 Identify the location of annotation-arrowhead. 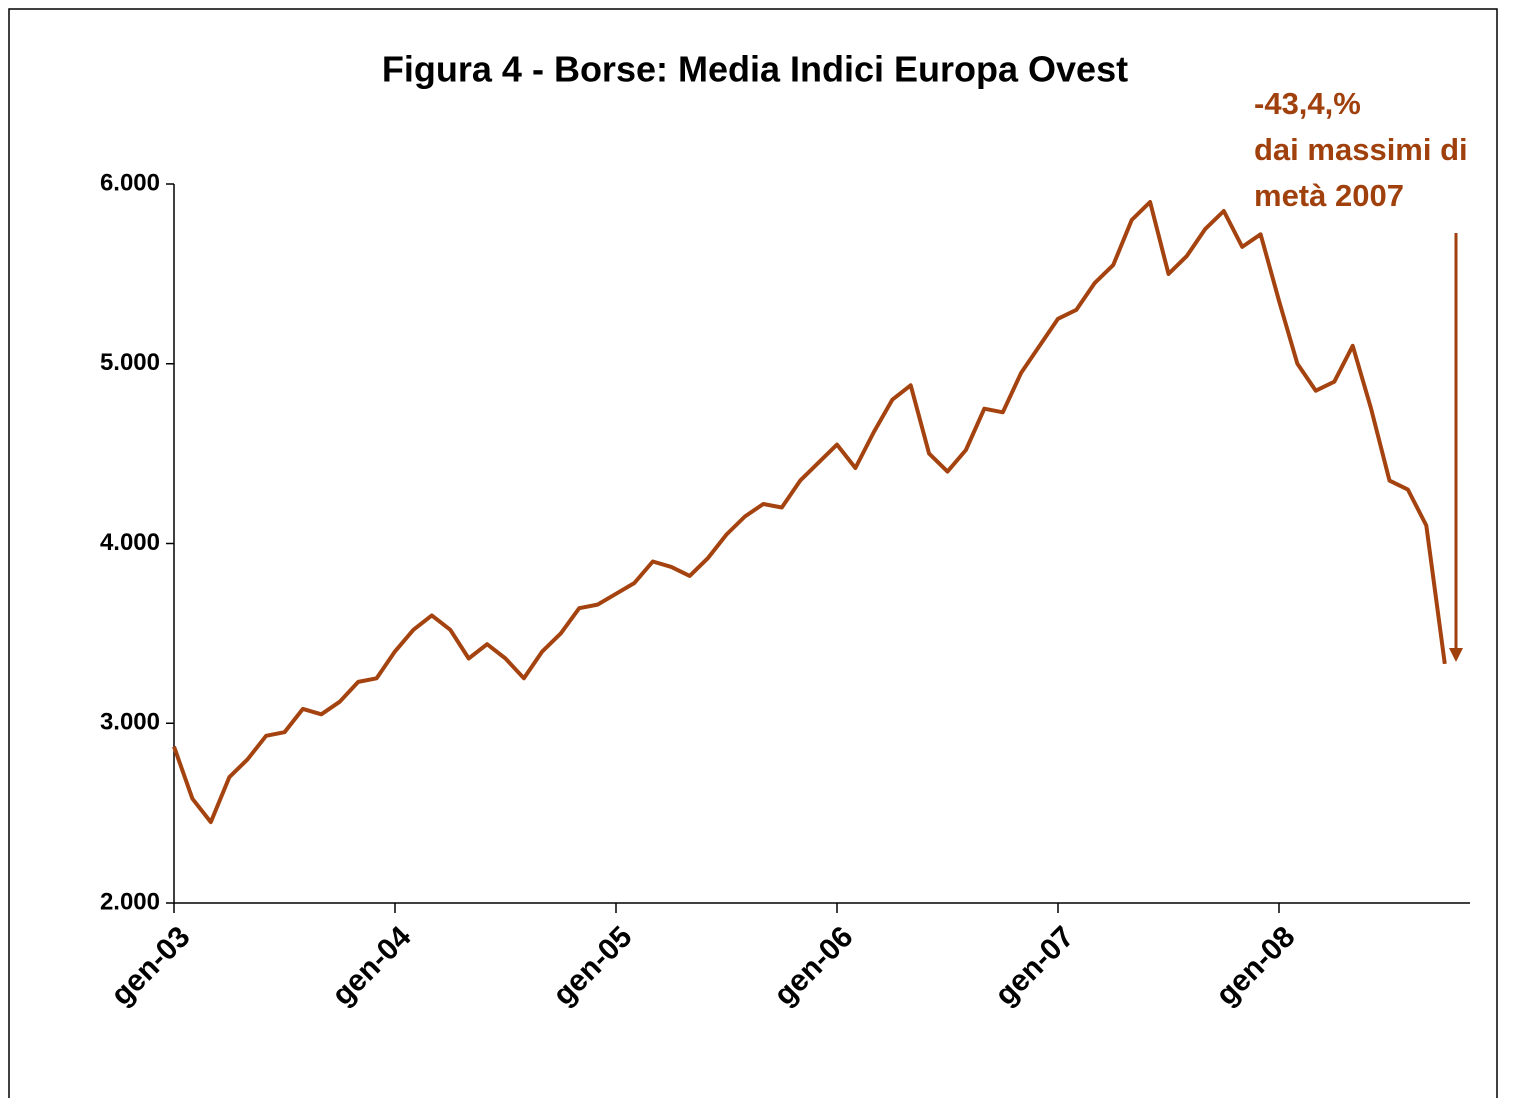
(1456, 655).